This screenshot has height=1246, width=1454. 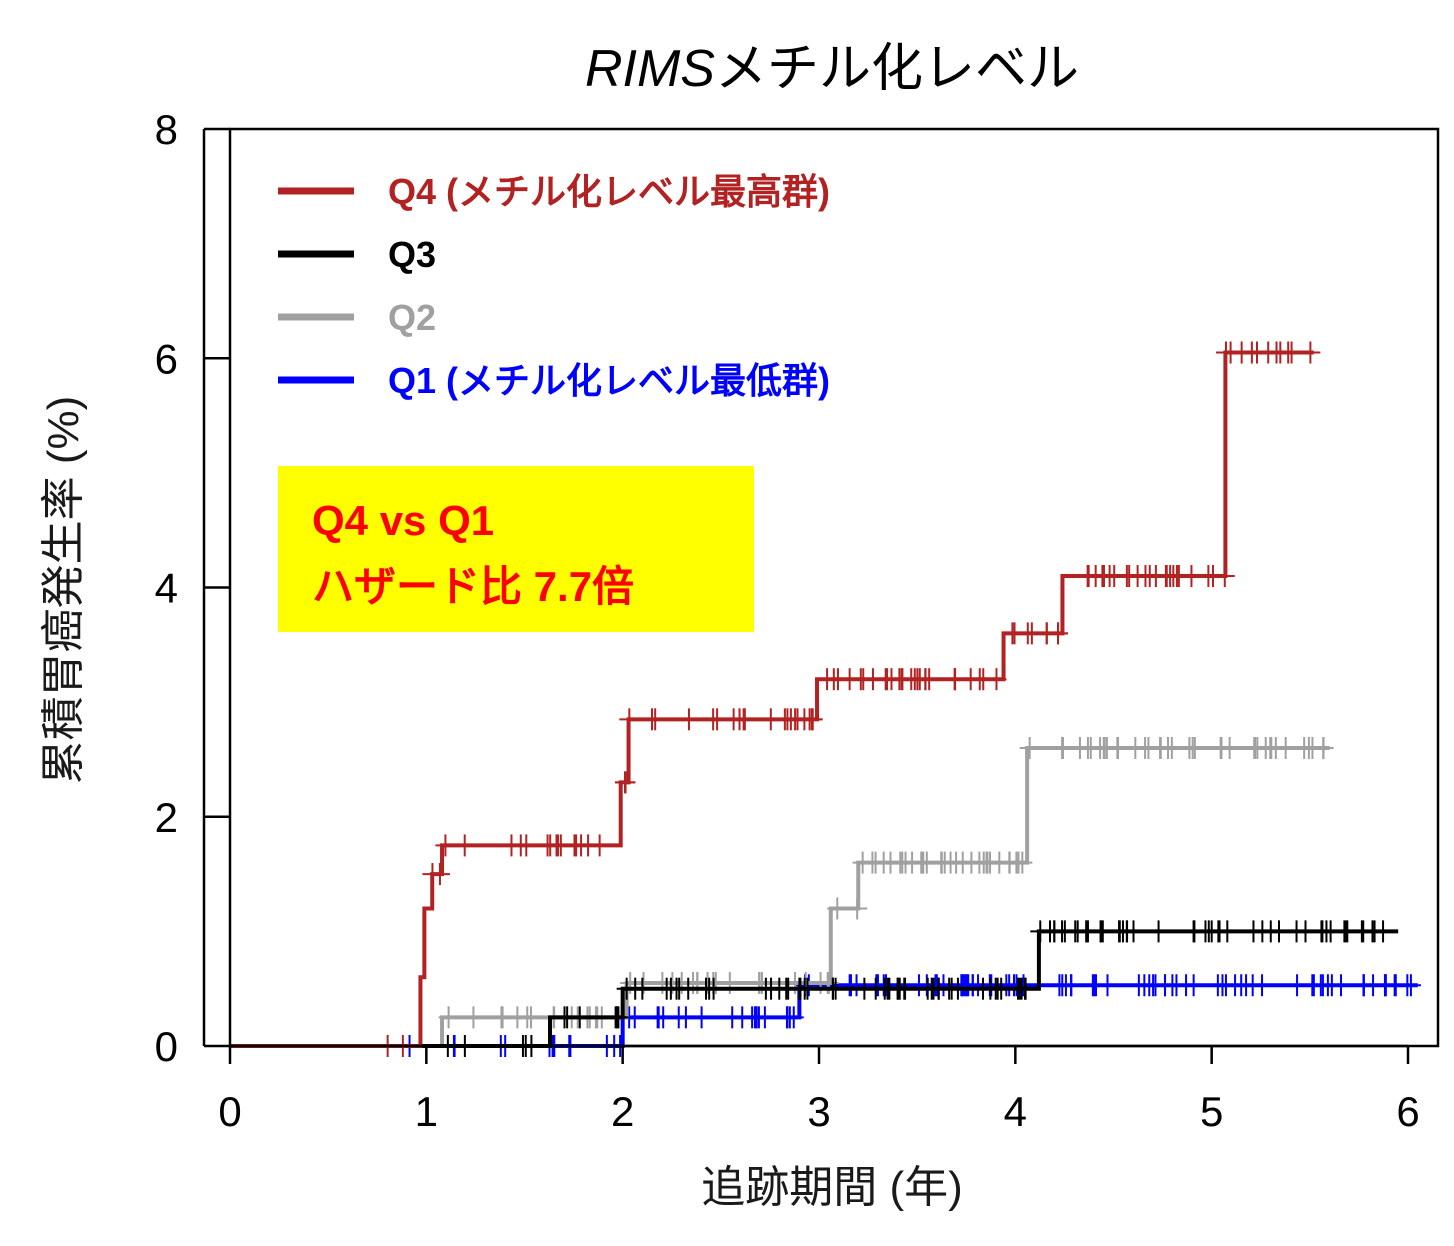 I want to click on legend-label-2: Q2, so click(x=412, y=317).